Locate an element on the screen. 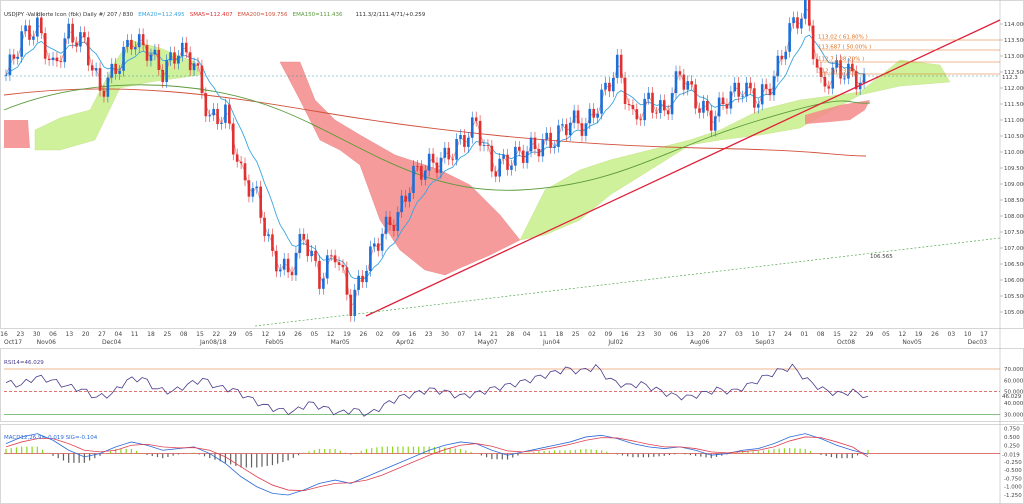 Image resolution: width=1024 pixels, height=504 pixels. date-tick-label: 08 is located at coordinates (821, 334).